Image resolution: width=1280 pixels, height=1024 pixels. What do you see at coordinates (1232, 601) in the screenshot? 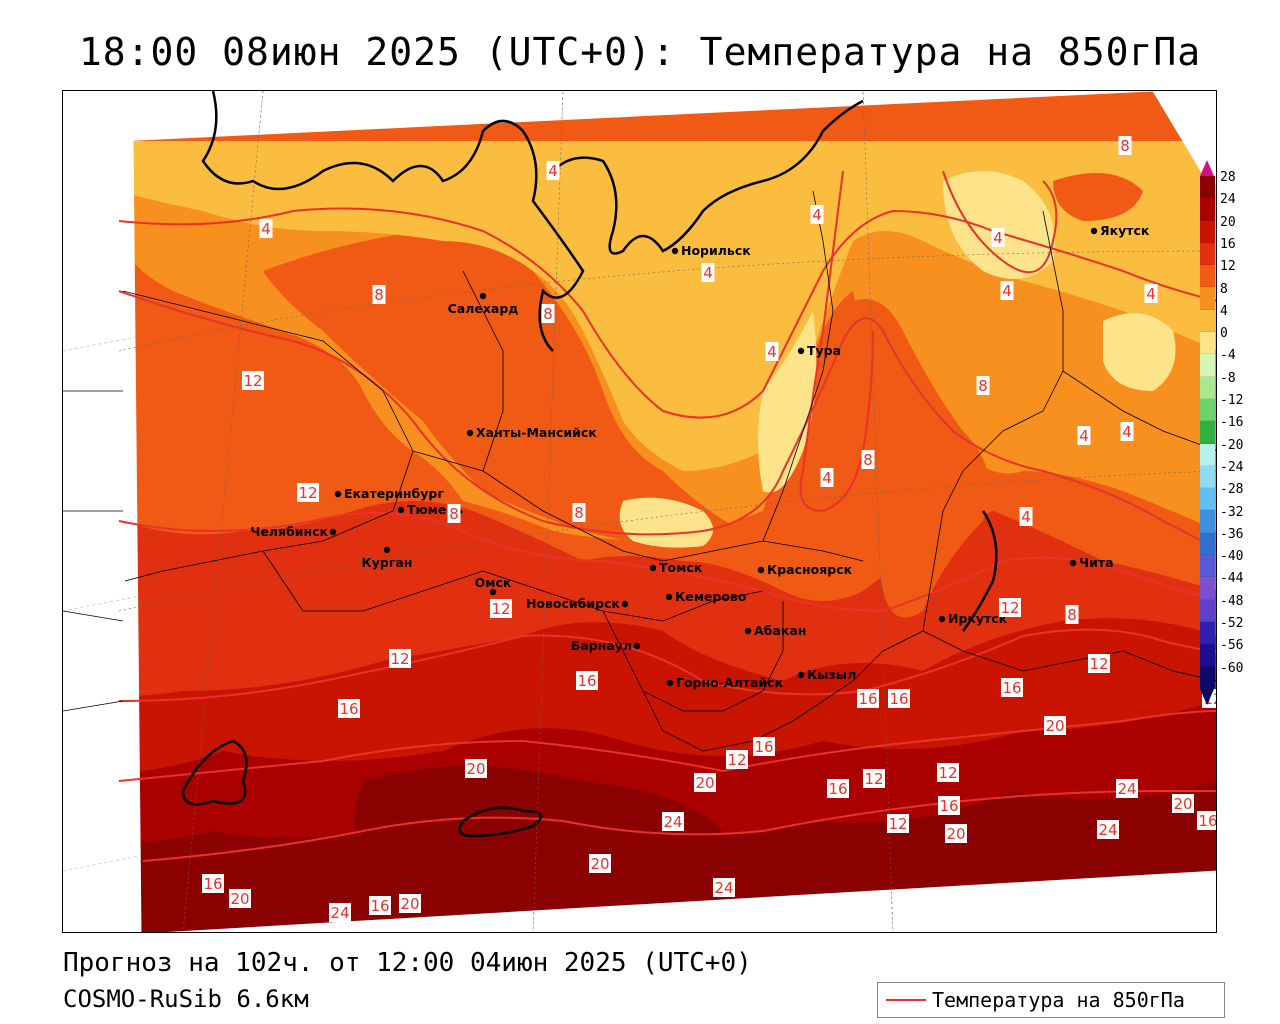
I see `colorbar-tick-label: -48` at bounding box center [1232, 601].